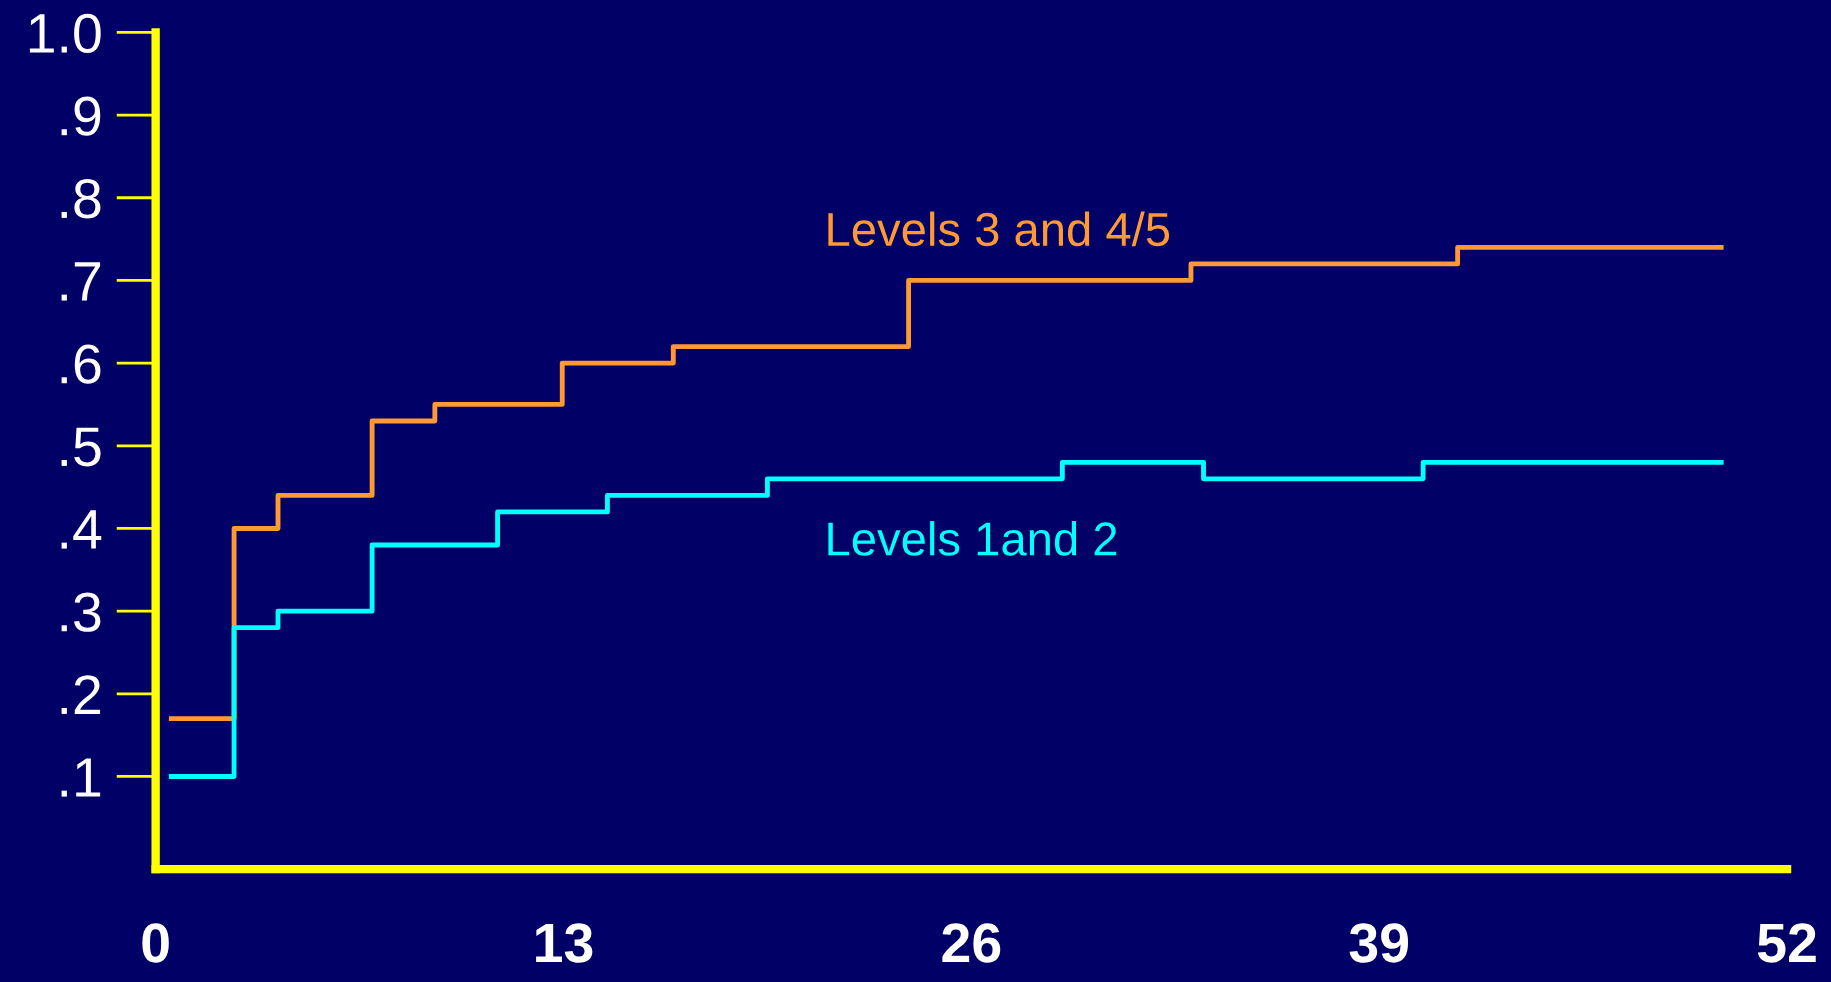 The height and width of the screenshot is (982, 1831). I want to click on y-tick-label: .5, so click(81, 447).